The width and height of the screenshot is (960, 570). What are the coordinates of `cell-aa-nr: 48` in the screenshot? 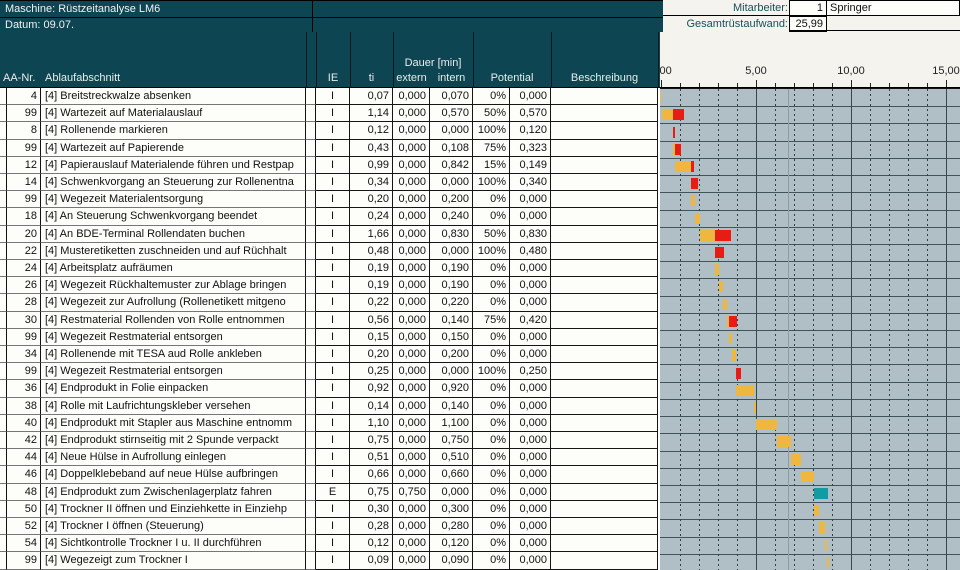 It's located at (24, 492).